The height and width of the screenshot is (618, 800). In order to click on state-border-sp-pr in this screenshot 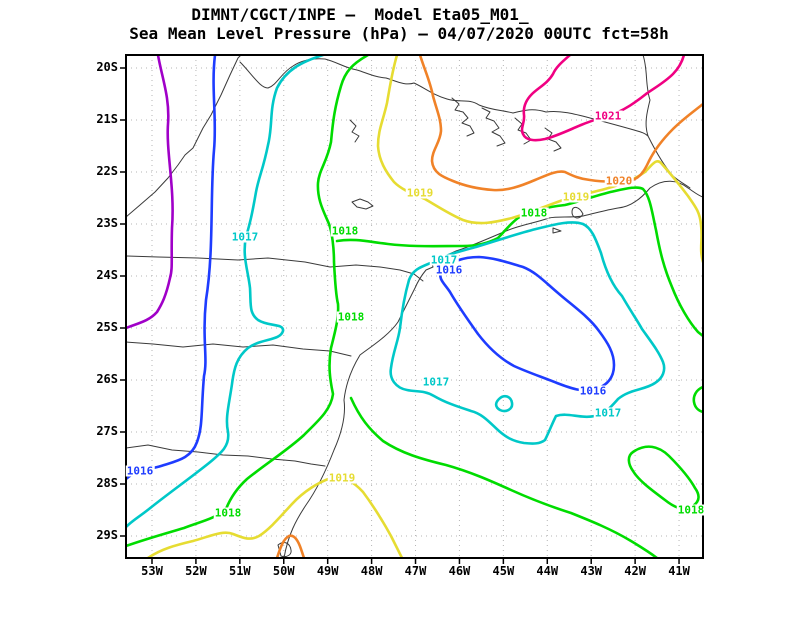, I will do `click(275, 268)`.